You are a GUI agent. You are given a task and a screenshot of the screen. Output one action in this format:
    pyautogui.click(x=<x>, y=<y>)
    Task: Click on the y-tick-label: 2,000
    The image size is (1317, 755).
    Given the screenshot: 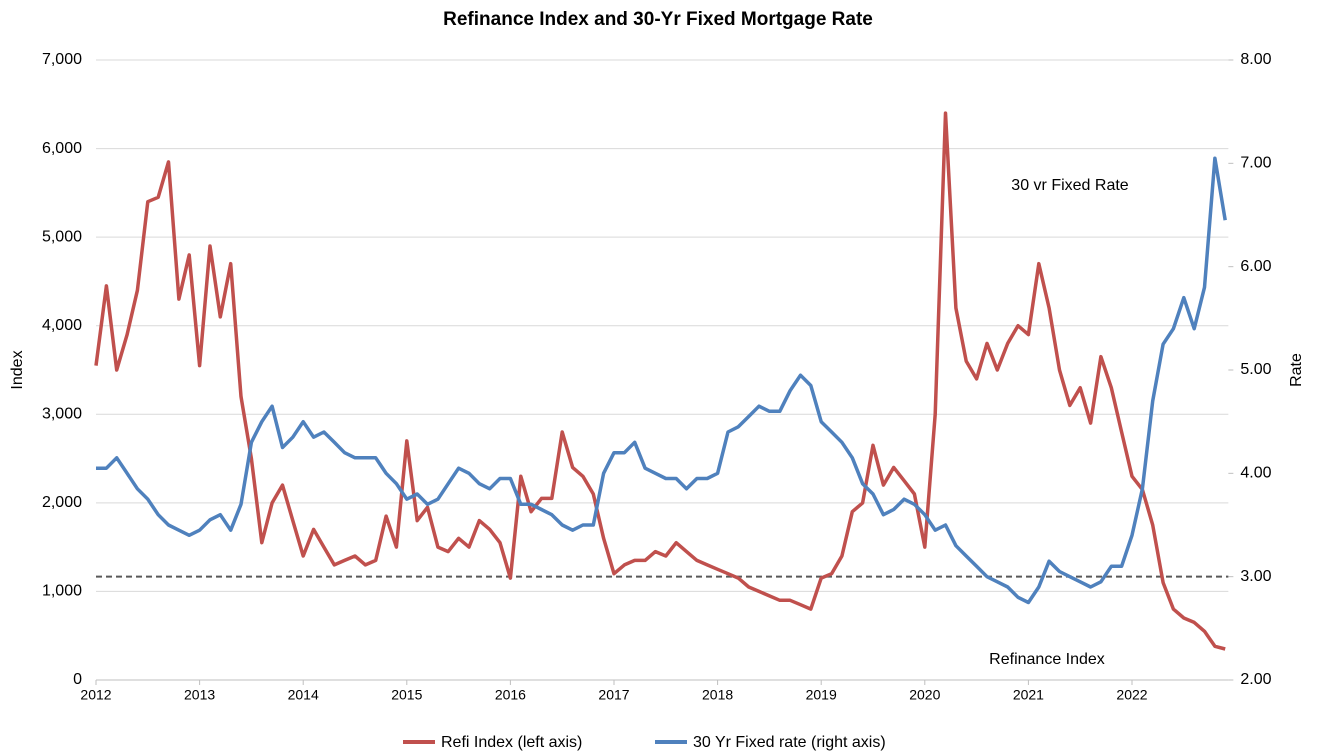 What is the action you would take?
    pyautogui.click(x=62, y=502)
    